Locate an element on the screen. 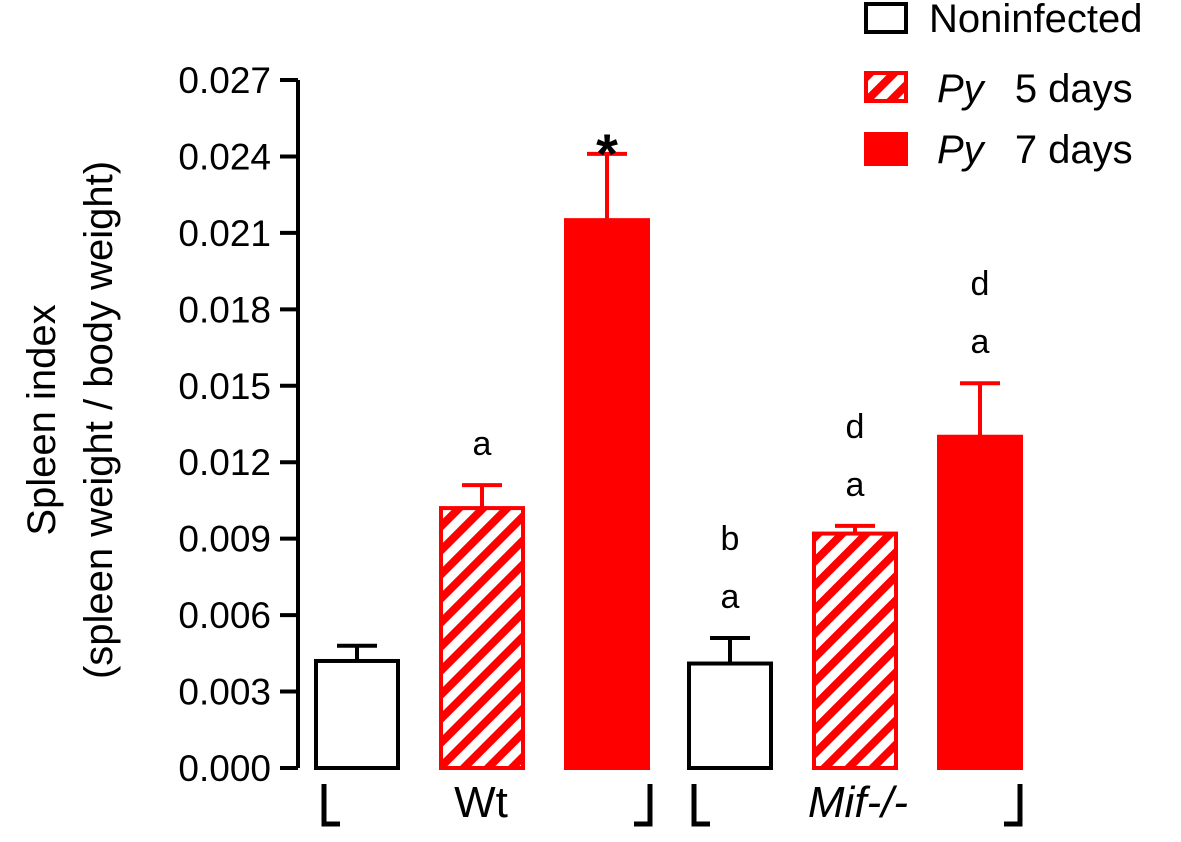  y-tick-label: 0.003 is located at coordinates (224, 692).